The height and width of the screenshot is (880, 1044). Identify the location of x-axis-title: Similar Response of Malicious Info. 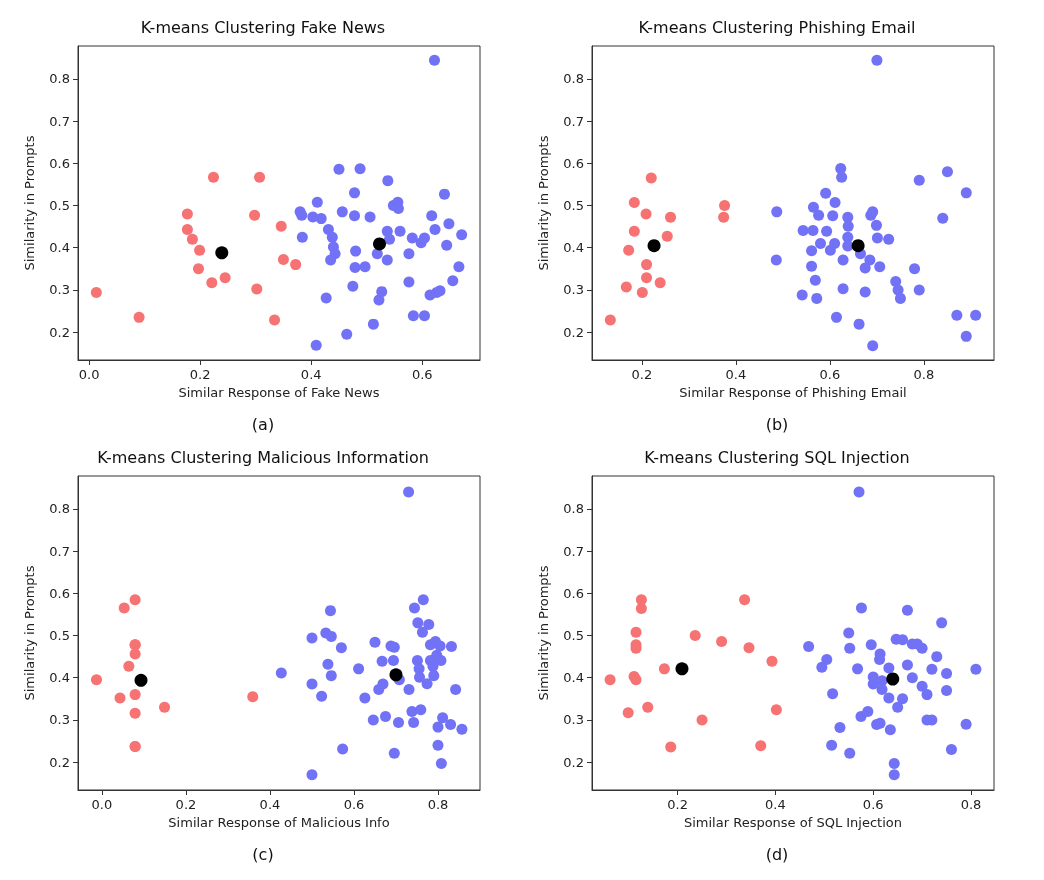
(279, 822).